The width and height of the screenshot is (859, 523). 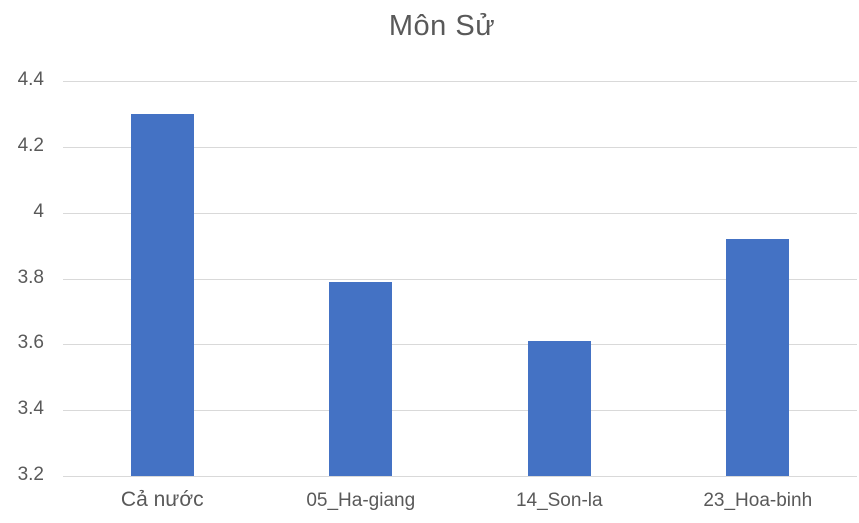 I want to click on y-tick-label: 3.6, so click(x=30, y=343).